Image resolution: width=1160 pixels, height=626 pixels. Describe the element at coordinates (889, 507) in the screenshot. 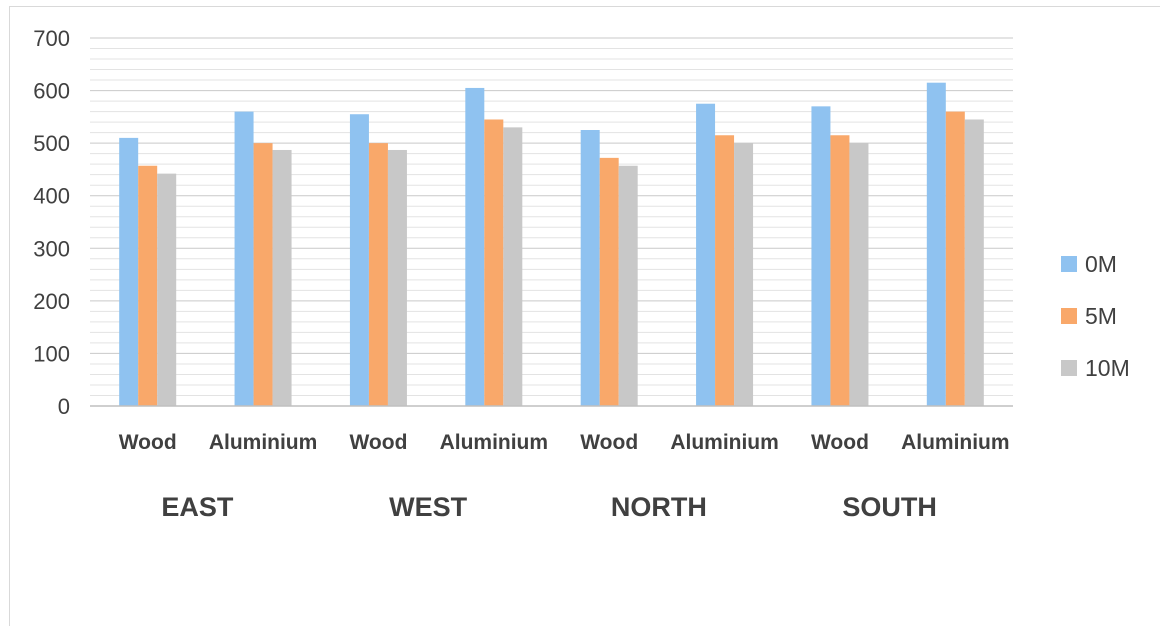

I see `group-label: SOUTH` at that location.